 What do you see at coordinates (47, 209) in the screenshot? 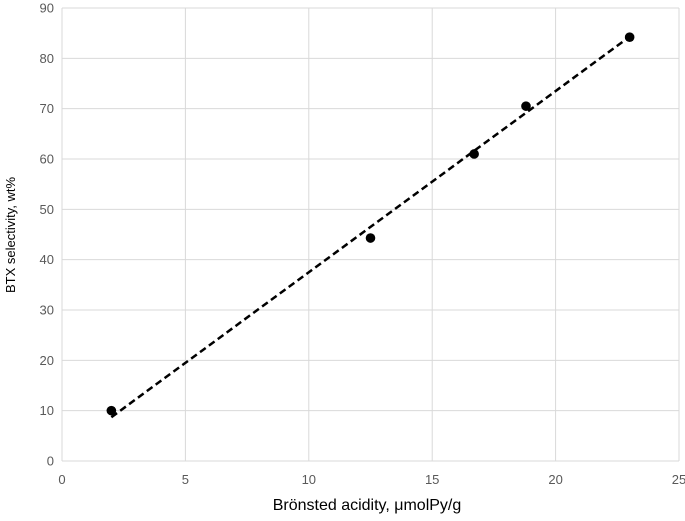
I see `y-tick-label: 50` at bounding box center [47, 209].